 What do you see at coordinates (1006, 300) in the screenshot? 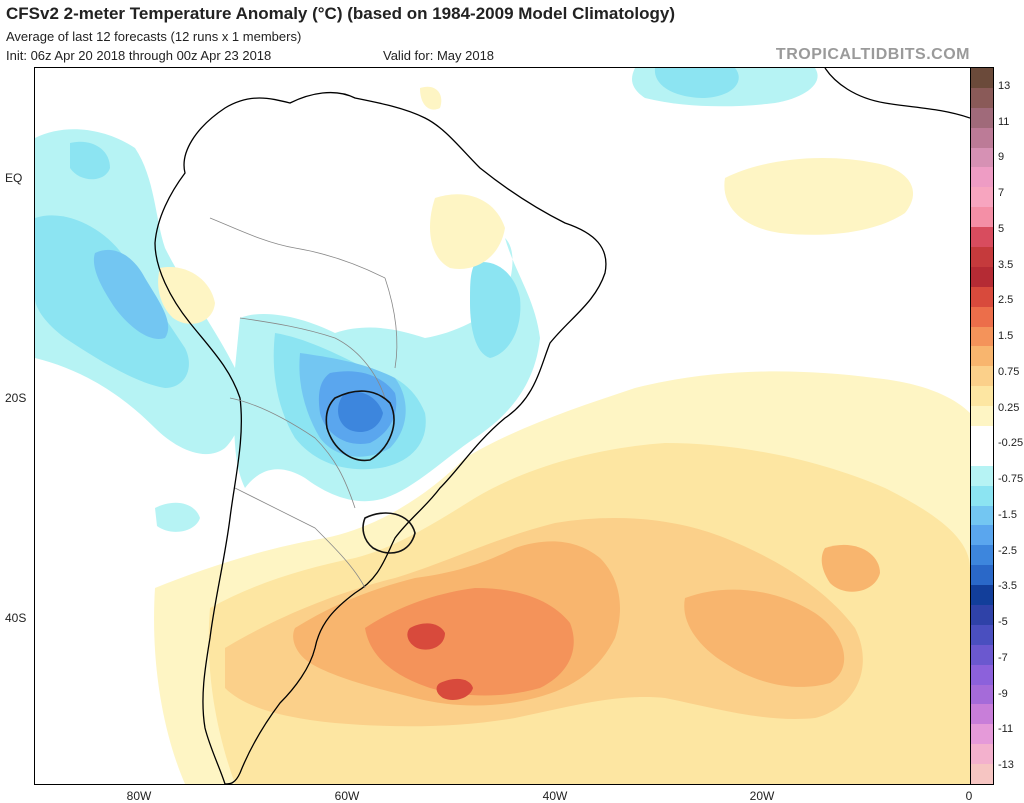
I see `colorbar-label: 2.5` at bounding box center [1006, 300].